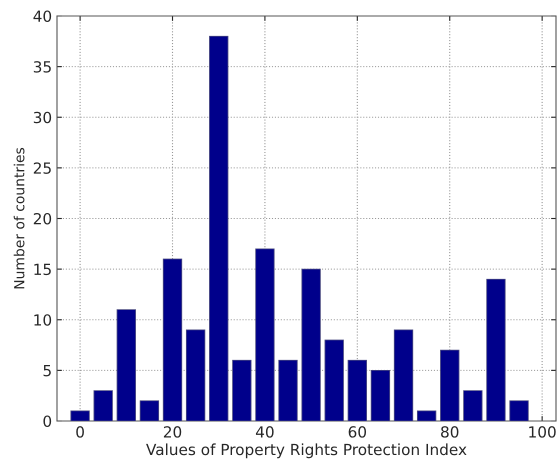  Describe the element at coordinates (47, 370) in the screenshot. I see `y-tick-label: 5` at that location.